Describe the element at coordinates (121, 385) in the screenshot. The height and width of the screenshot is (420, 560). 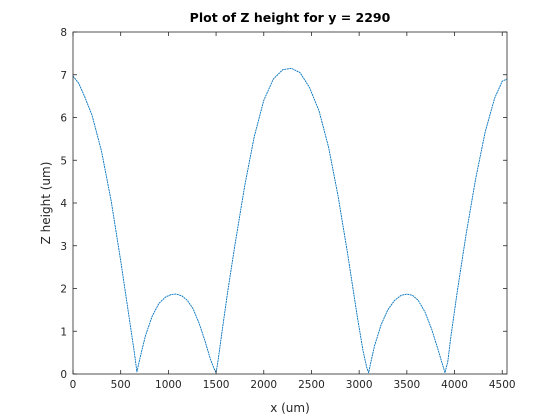
I see `x-tick-label: 500` at that location.